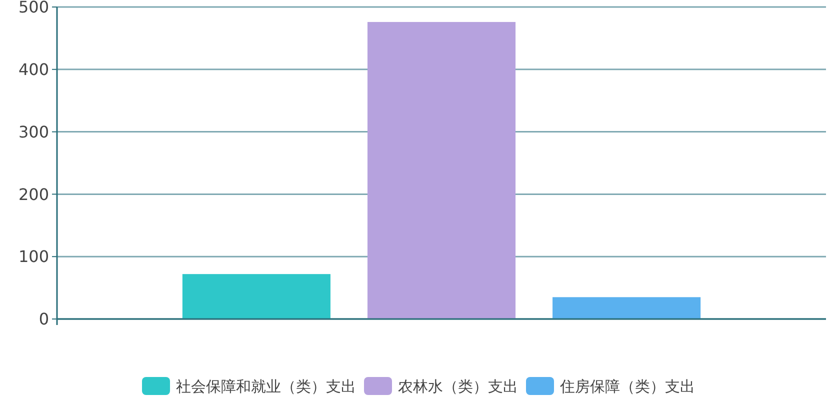 Image resolution: width=833 pixels, height=402 pixels. Describe the element at coordinates (33, 194) in the screenshot. I see `y-tick-label: 200` at that location.